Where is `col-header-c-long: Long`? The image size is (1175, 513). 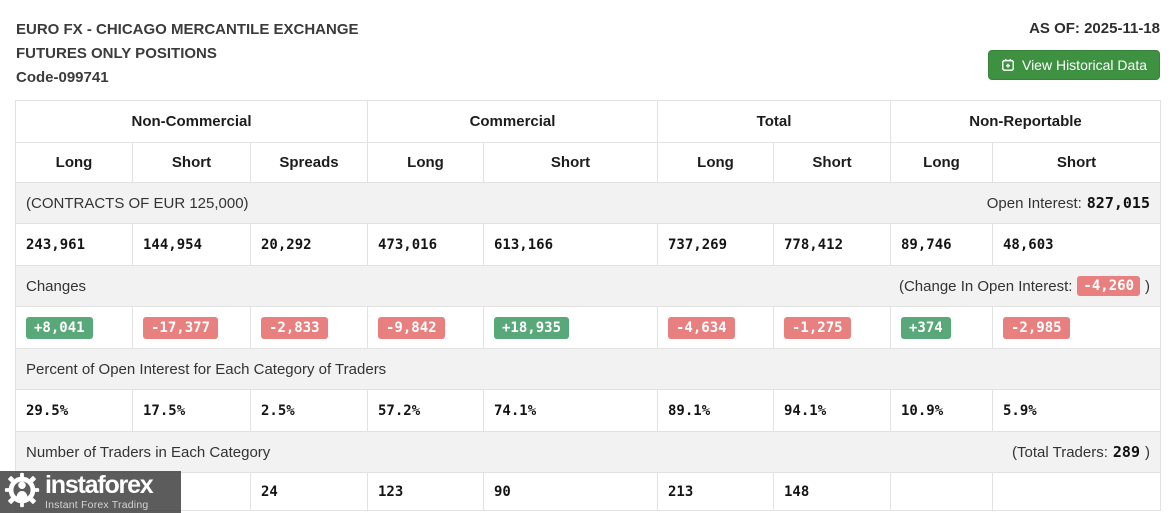
col-header-c-long: Long is located at coordinates (425, 162).